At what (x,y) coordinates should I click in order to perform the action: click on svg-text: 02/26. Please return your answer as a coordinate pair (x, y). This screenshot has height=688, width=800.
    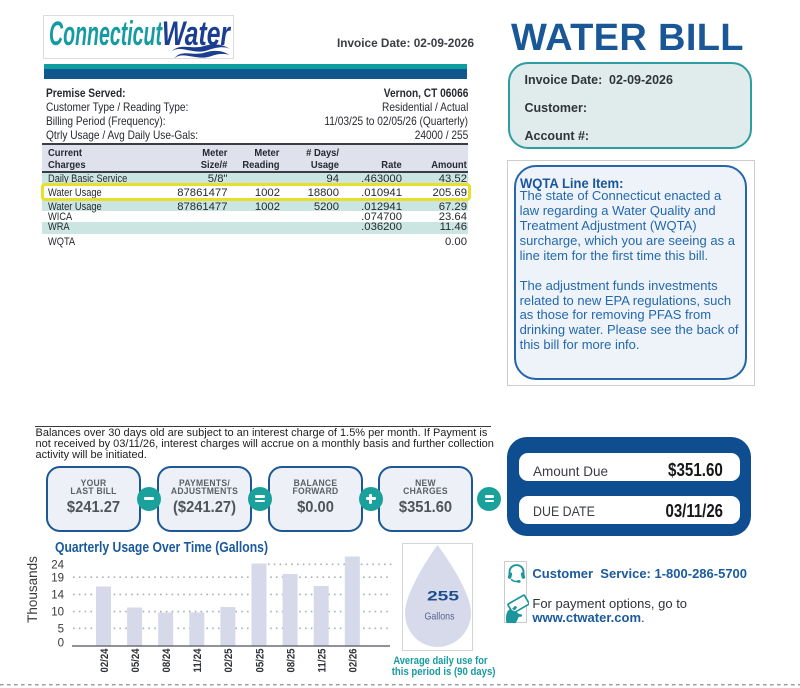
    Looking at the image, I should click on (354, 661).